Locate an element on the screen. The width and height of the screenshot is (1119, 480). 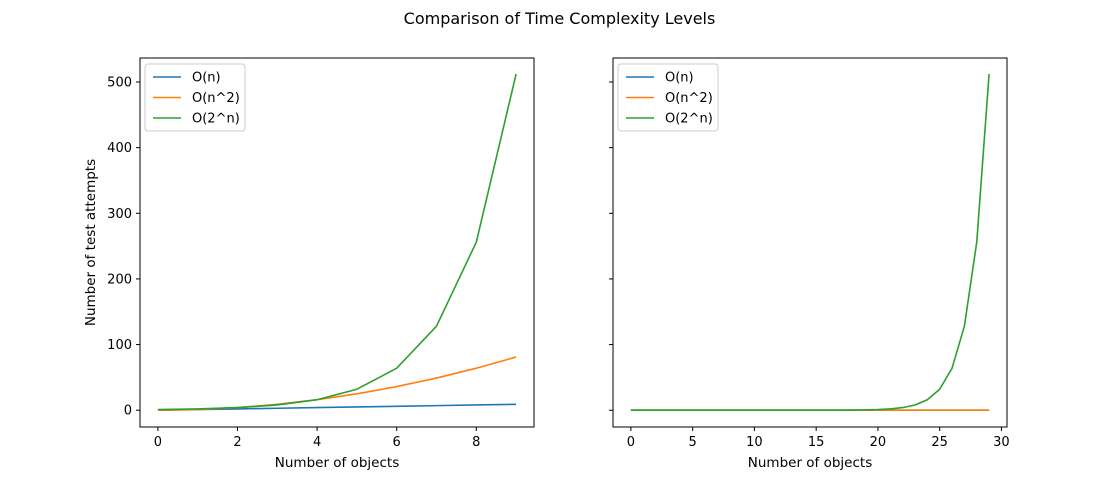
y-tick-label: 500 is located at coordinates (119, 82).